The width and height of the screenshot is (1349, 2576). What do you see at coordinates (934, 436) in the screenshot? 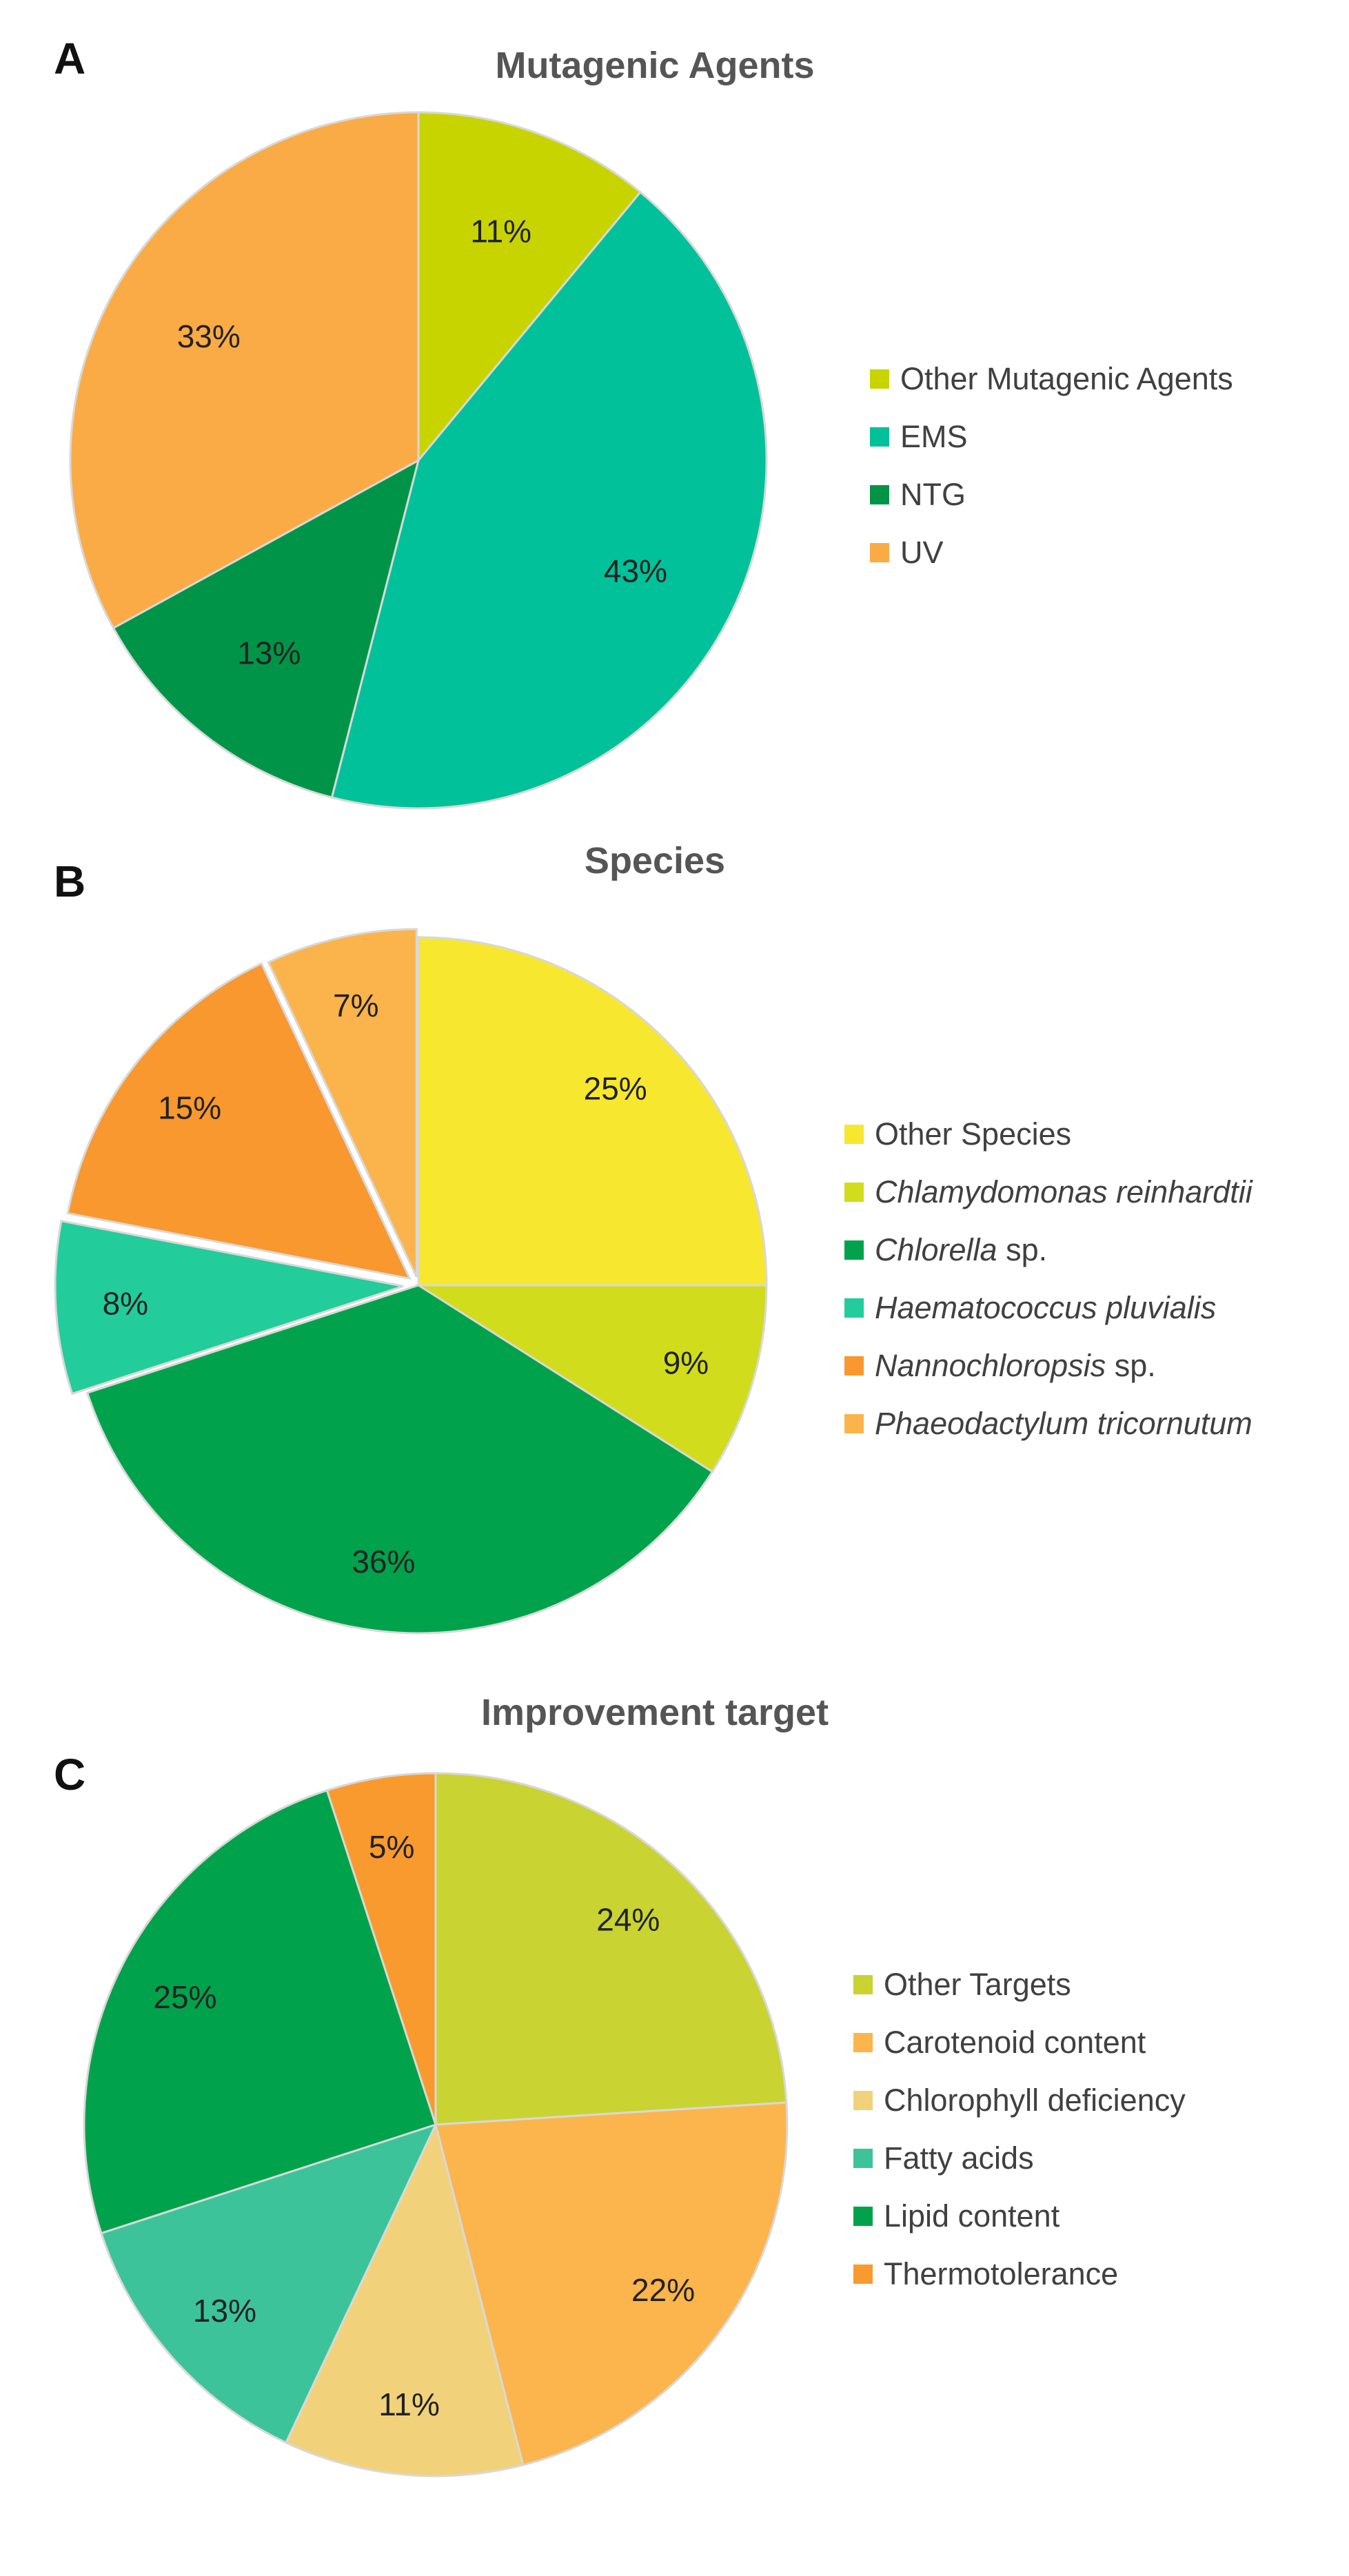
I see `legend-label: EMS` at bounding box center [934, 436].